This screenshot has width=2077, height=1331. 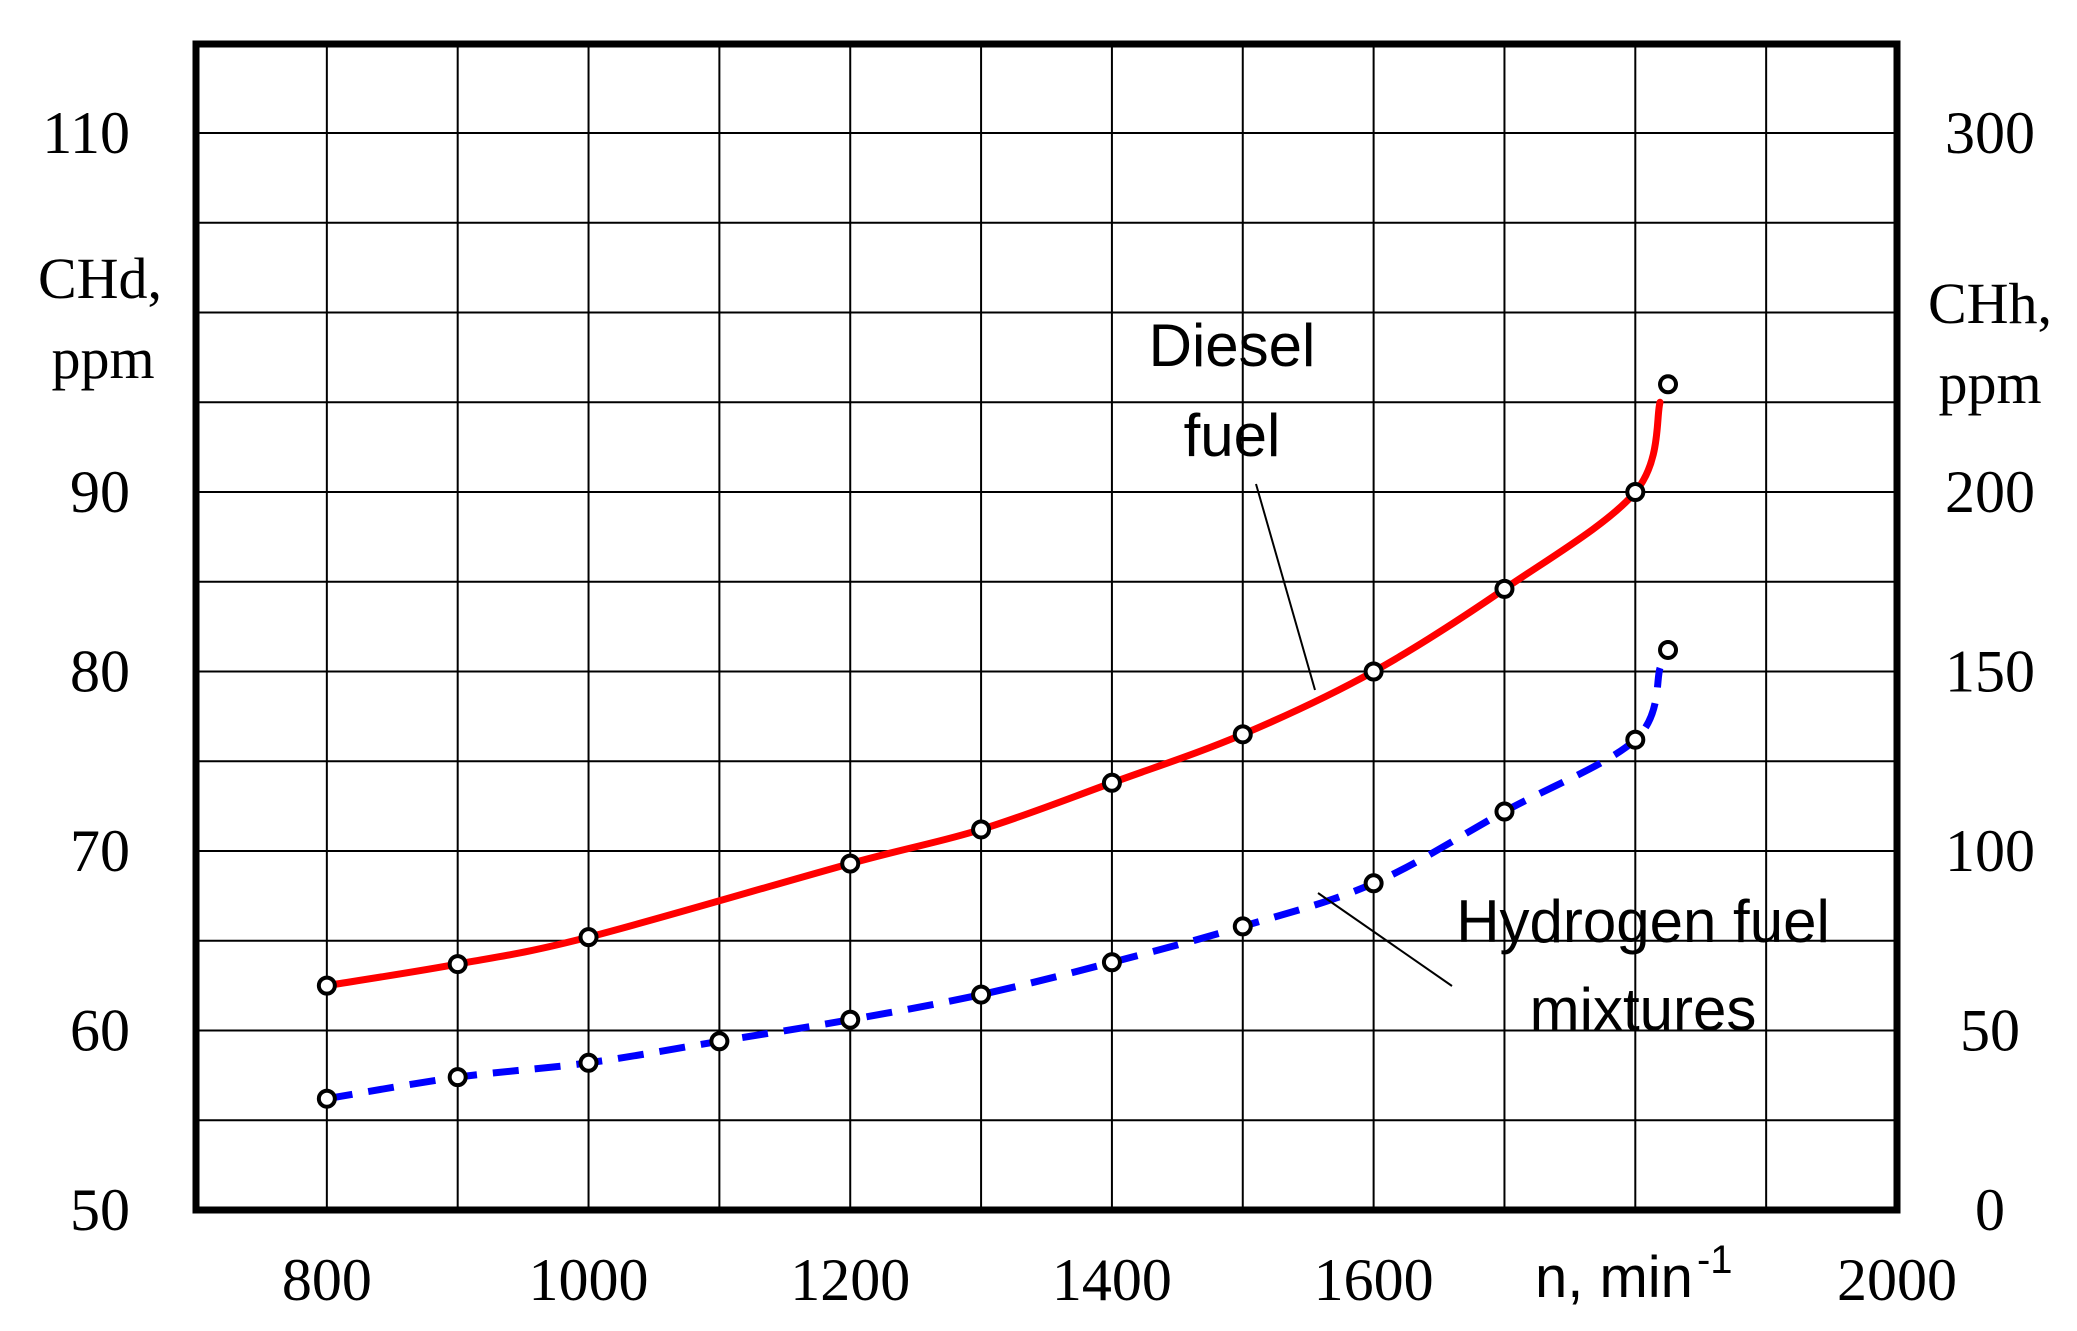 I want to click on y-right-label-line2: ppm, so click(x=1989, y=383).